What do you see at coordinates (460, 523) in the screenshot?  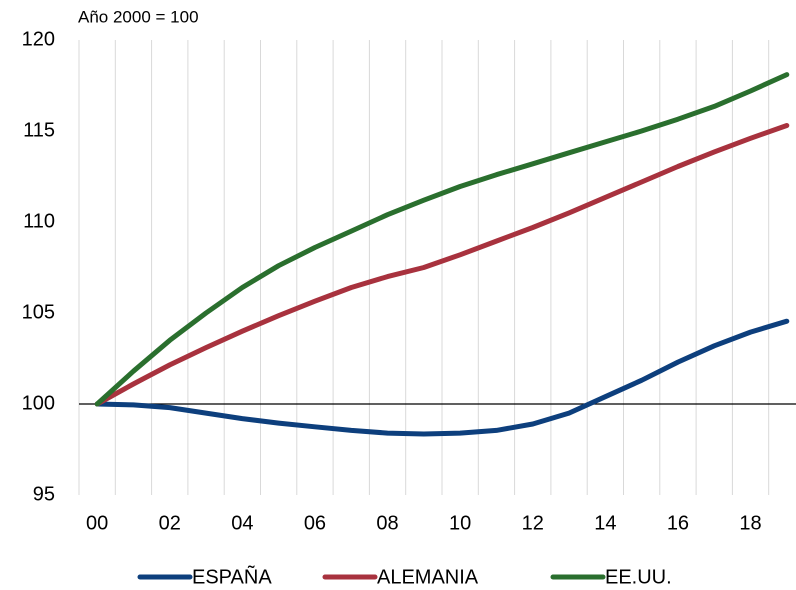 I see `x-tick-label: 10` at bounding box center [460, 523].